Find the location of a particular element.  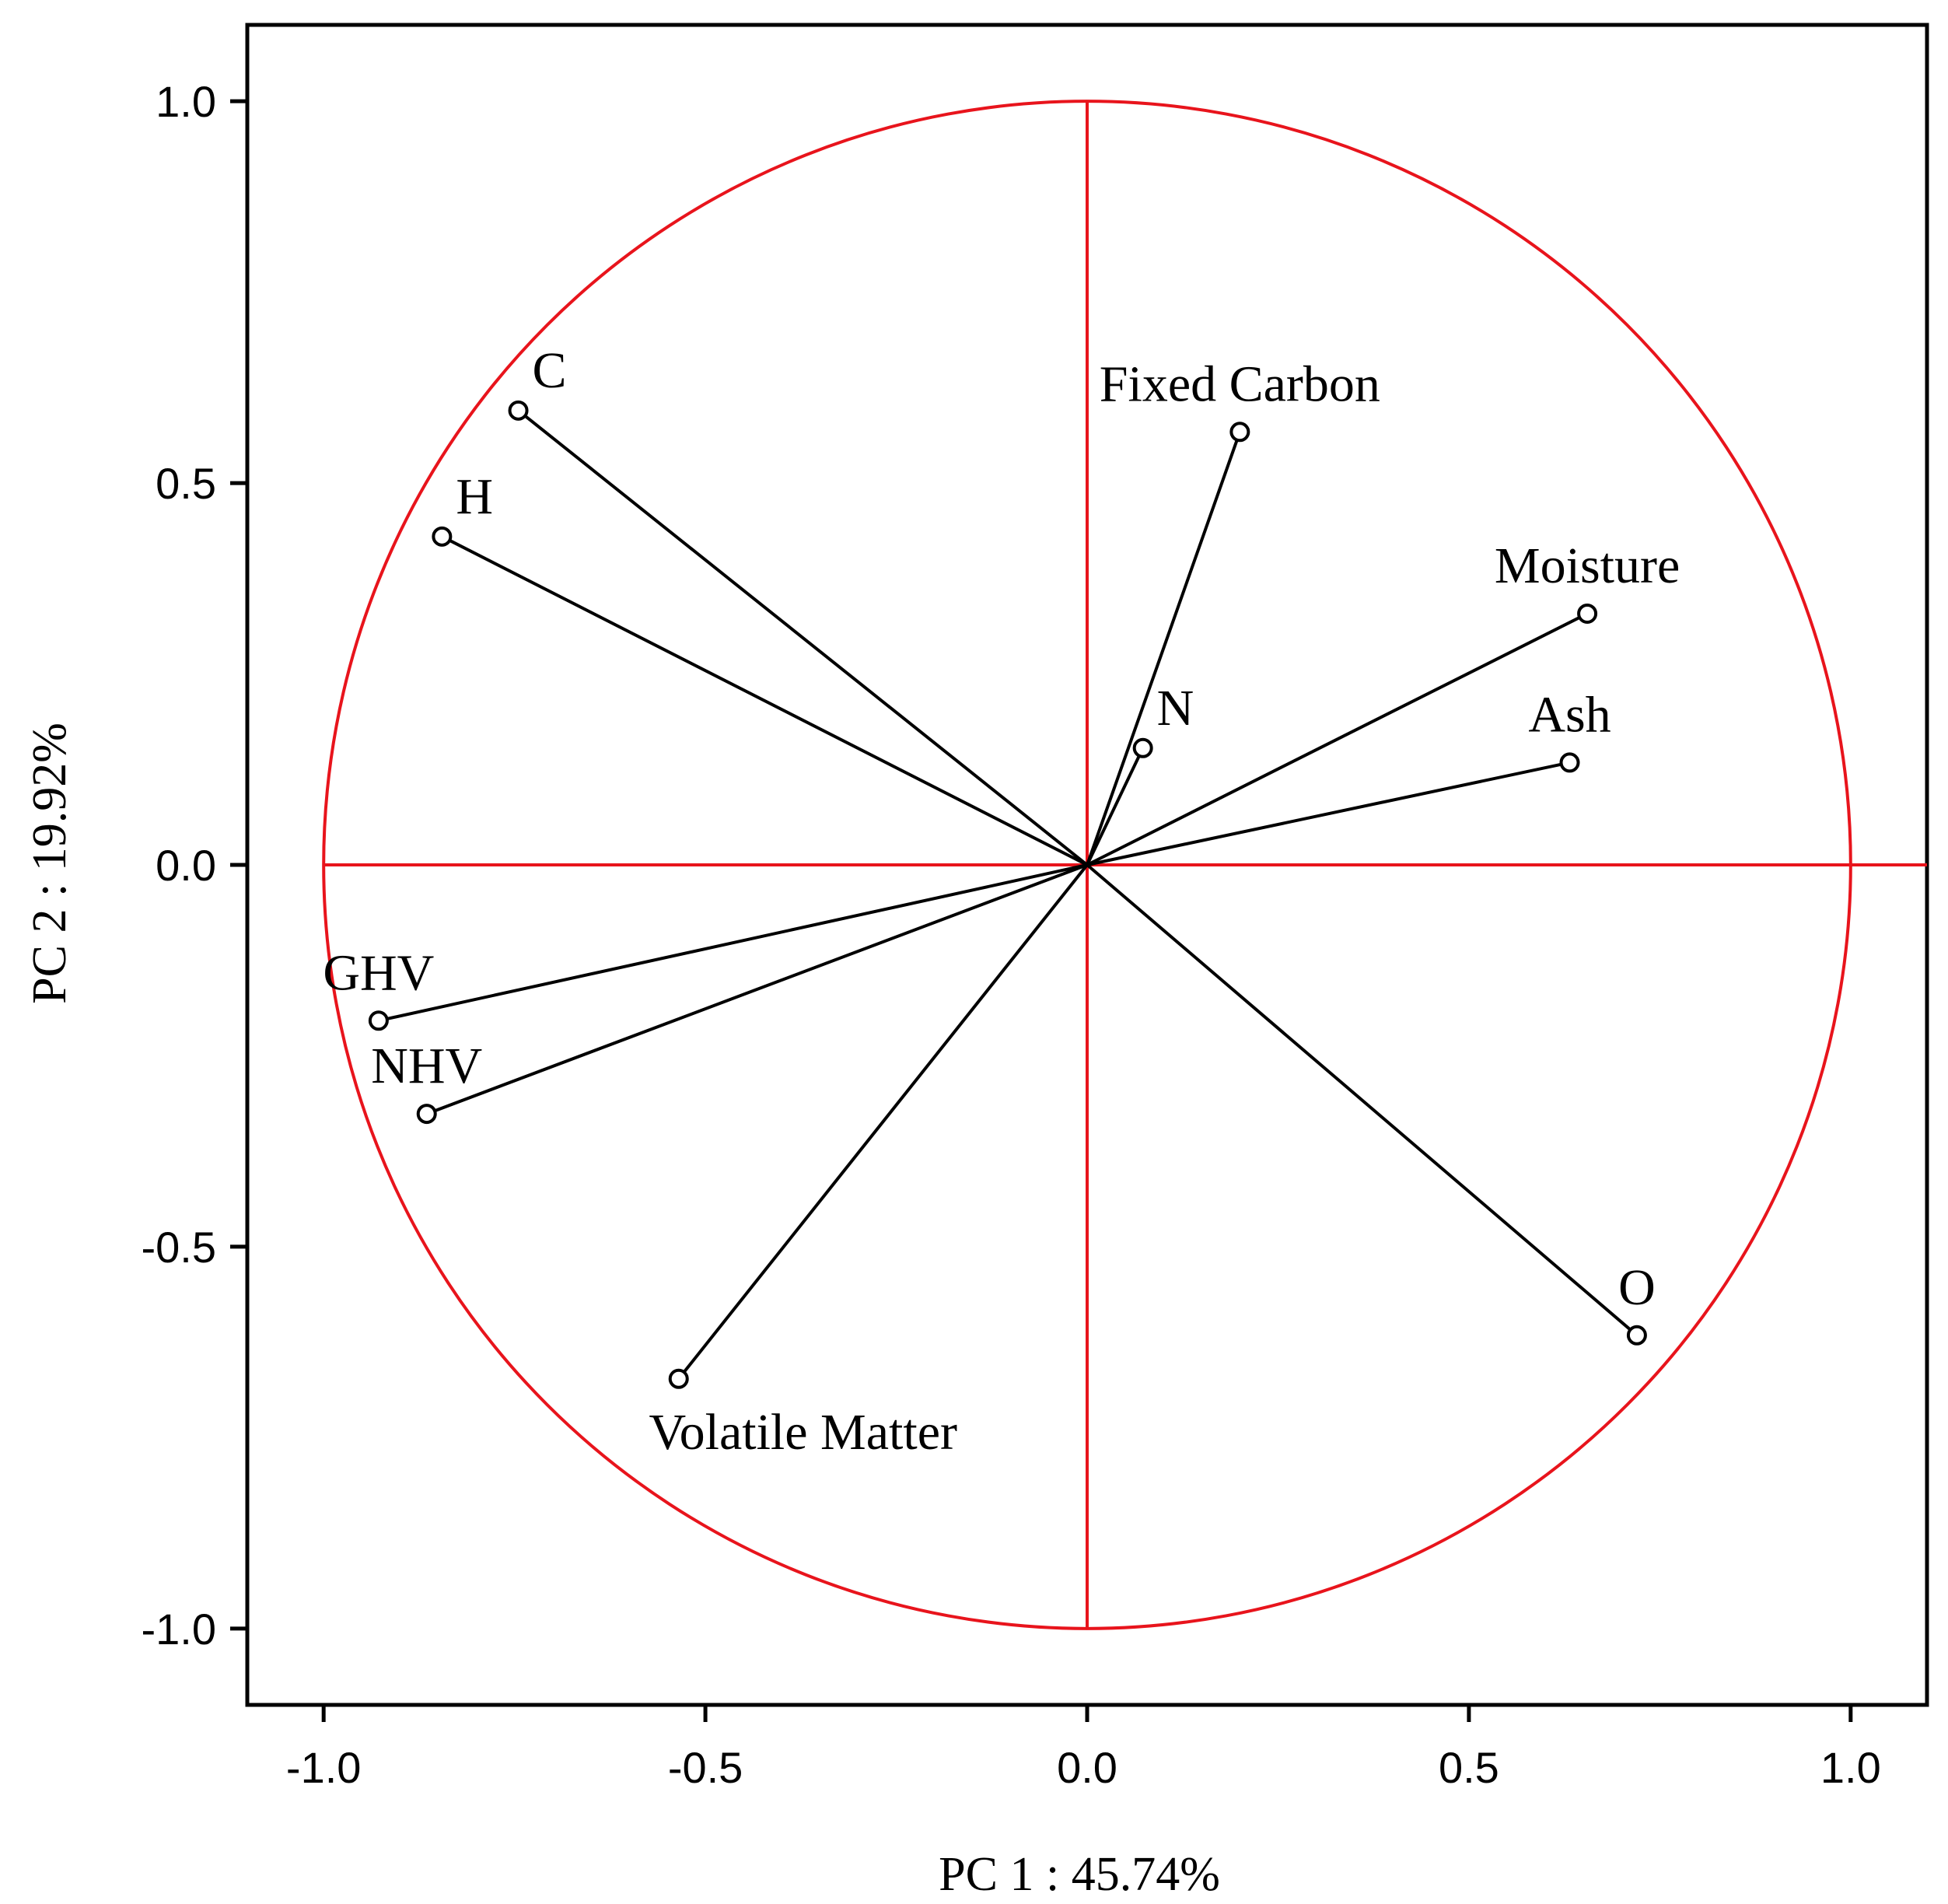

loading-vector-nhv is located at coordinates (757, 989).